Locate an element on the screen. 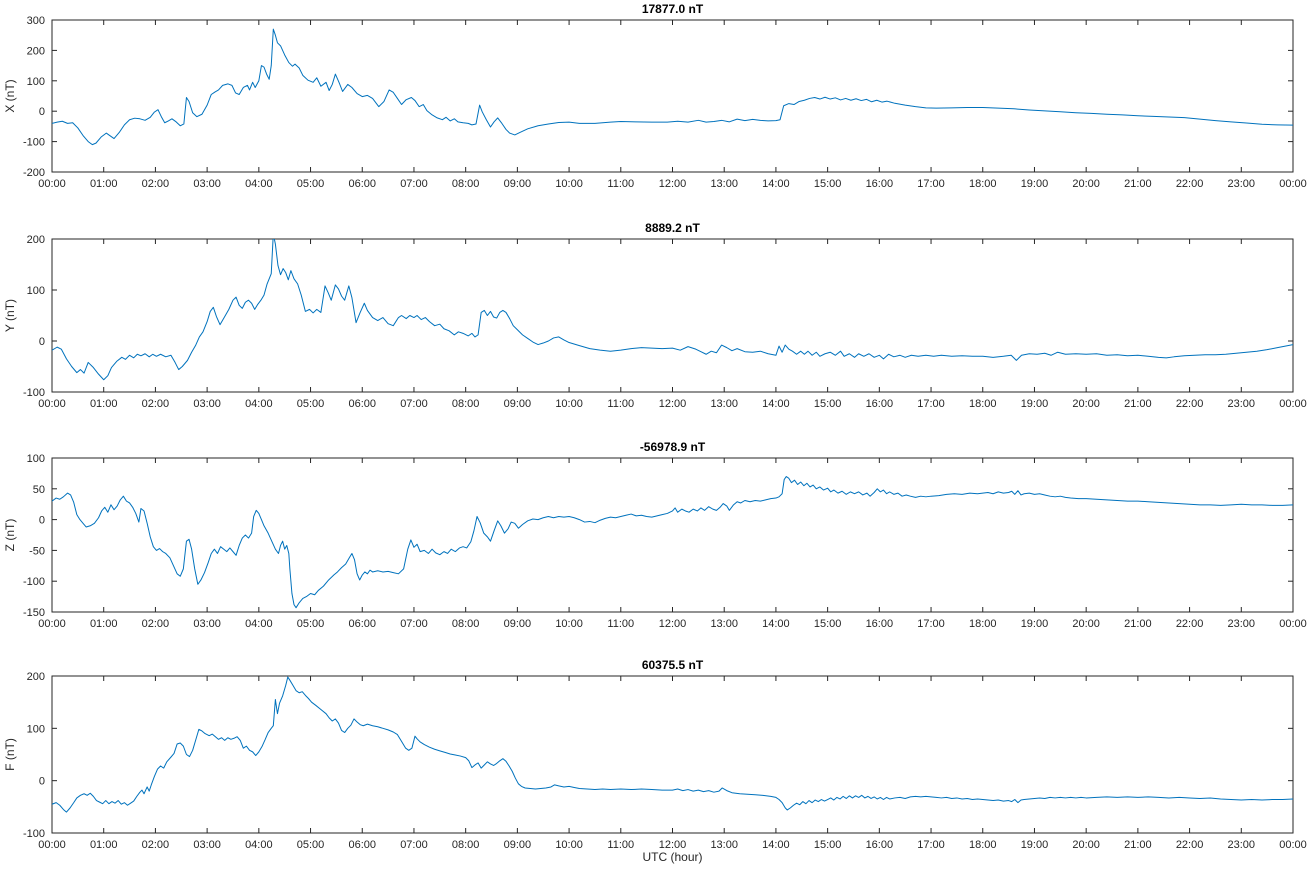 This screenshot has height=877, width=1316. y-tick-label: 200 is located at coordinates (36, 51).